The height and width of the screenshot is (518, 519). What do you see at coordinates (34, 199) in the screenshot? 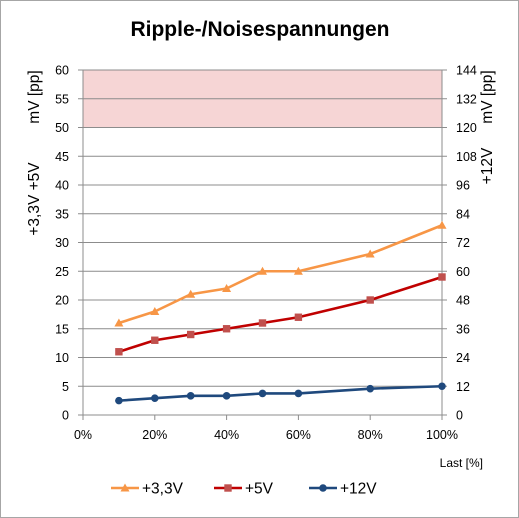
I see `y-axis-left-title-line1: +3,3V +5V` at bounding box center [34, 199].